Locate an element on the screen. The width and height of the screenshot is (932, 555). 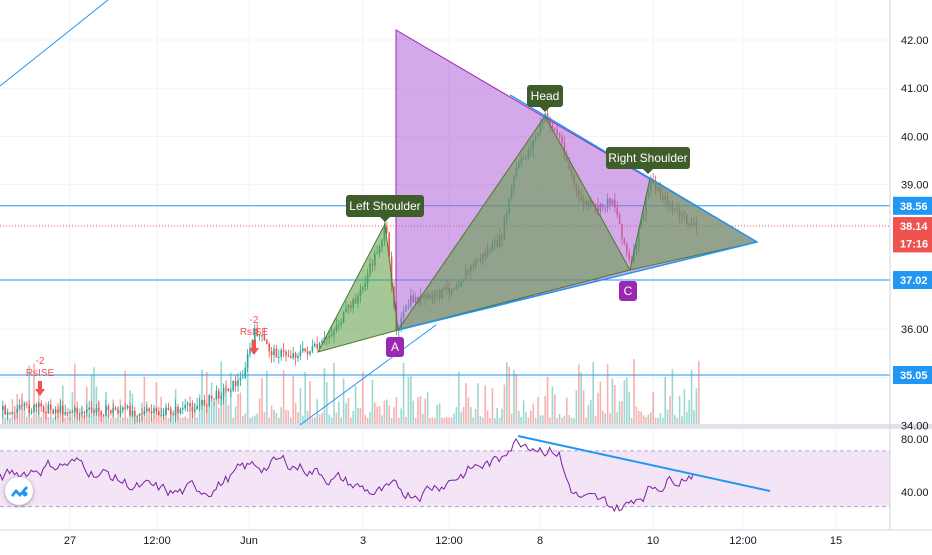
rsi-line is located at coordinates (347, 475).